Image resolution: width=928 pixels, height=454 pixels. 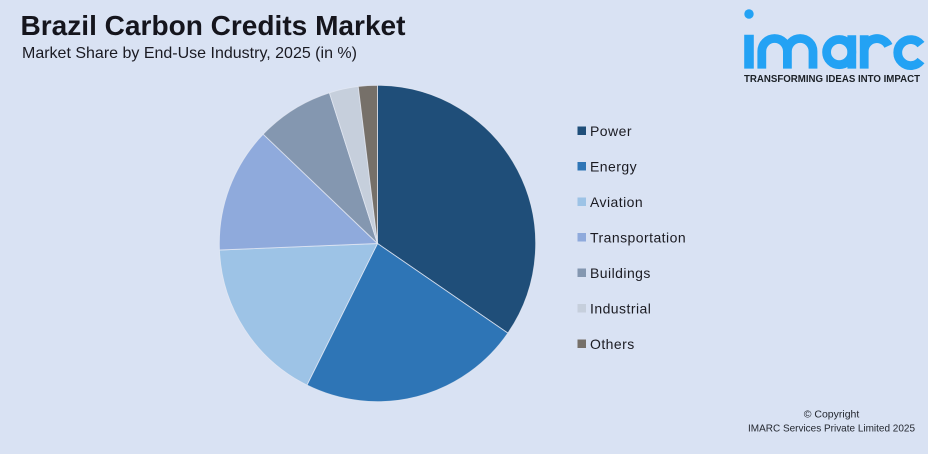 I want to click on svg-text: Brazil Carbon Credits Market, so click(x=213, y=25).